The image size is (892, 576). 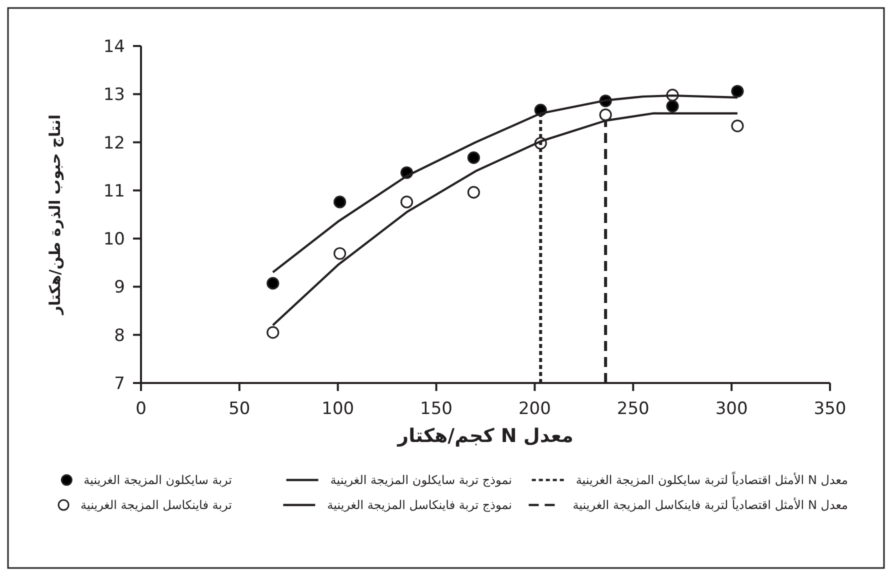 What do you see at coordinates (55, 215) in the screenshot?
I see `y-axis-title: انتاج حبوب الذرة طن/هكتار` at bounding box center [55, 215].